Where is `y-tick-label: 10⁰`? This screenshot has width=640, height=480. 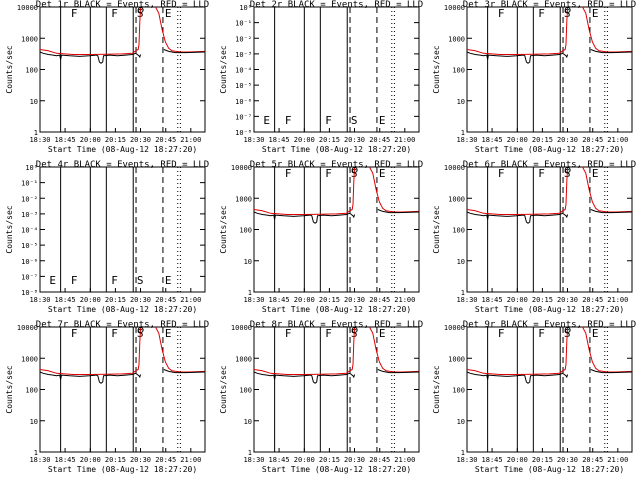 y-tick-label: 10⁰ is located at coordinates (31, 168).